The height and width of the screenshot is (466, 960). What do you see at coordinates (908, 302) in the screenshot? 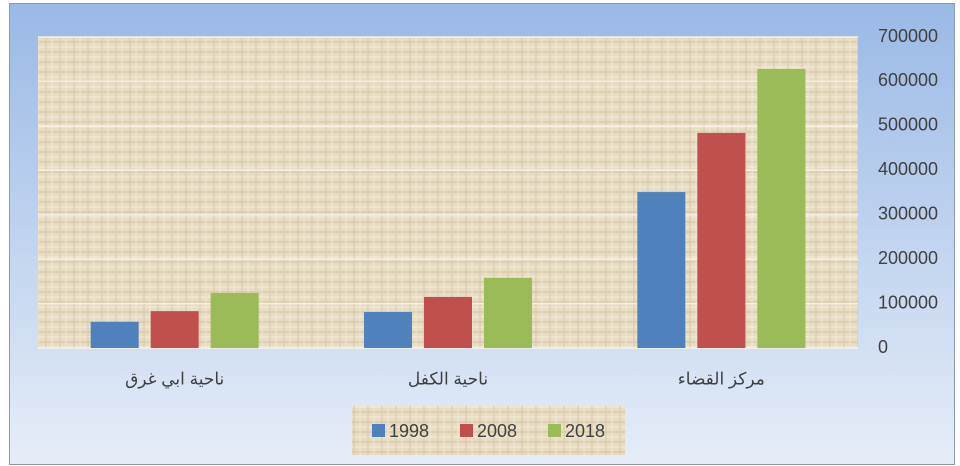
I see `y-tick-label: 100000` at bounding box center [908, 302].